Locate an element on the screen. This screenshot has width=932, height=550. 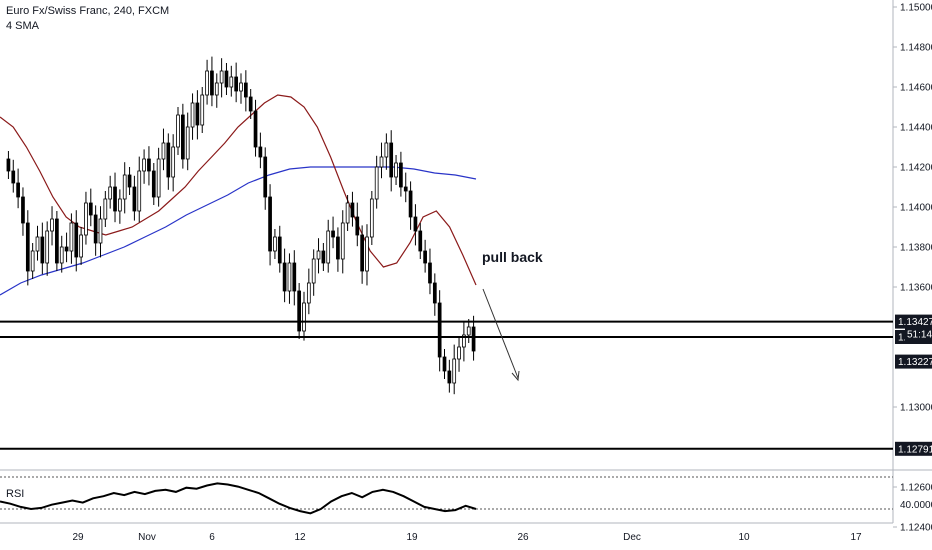
symbol-title: Euro Fx/Swiss Franc, 240, FXCM is located at coordinates (88, 11).